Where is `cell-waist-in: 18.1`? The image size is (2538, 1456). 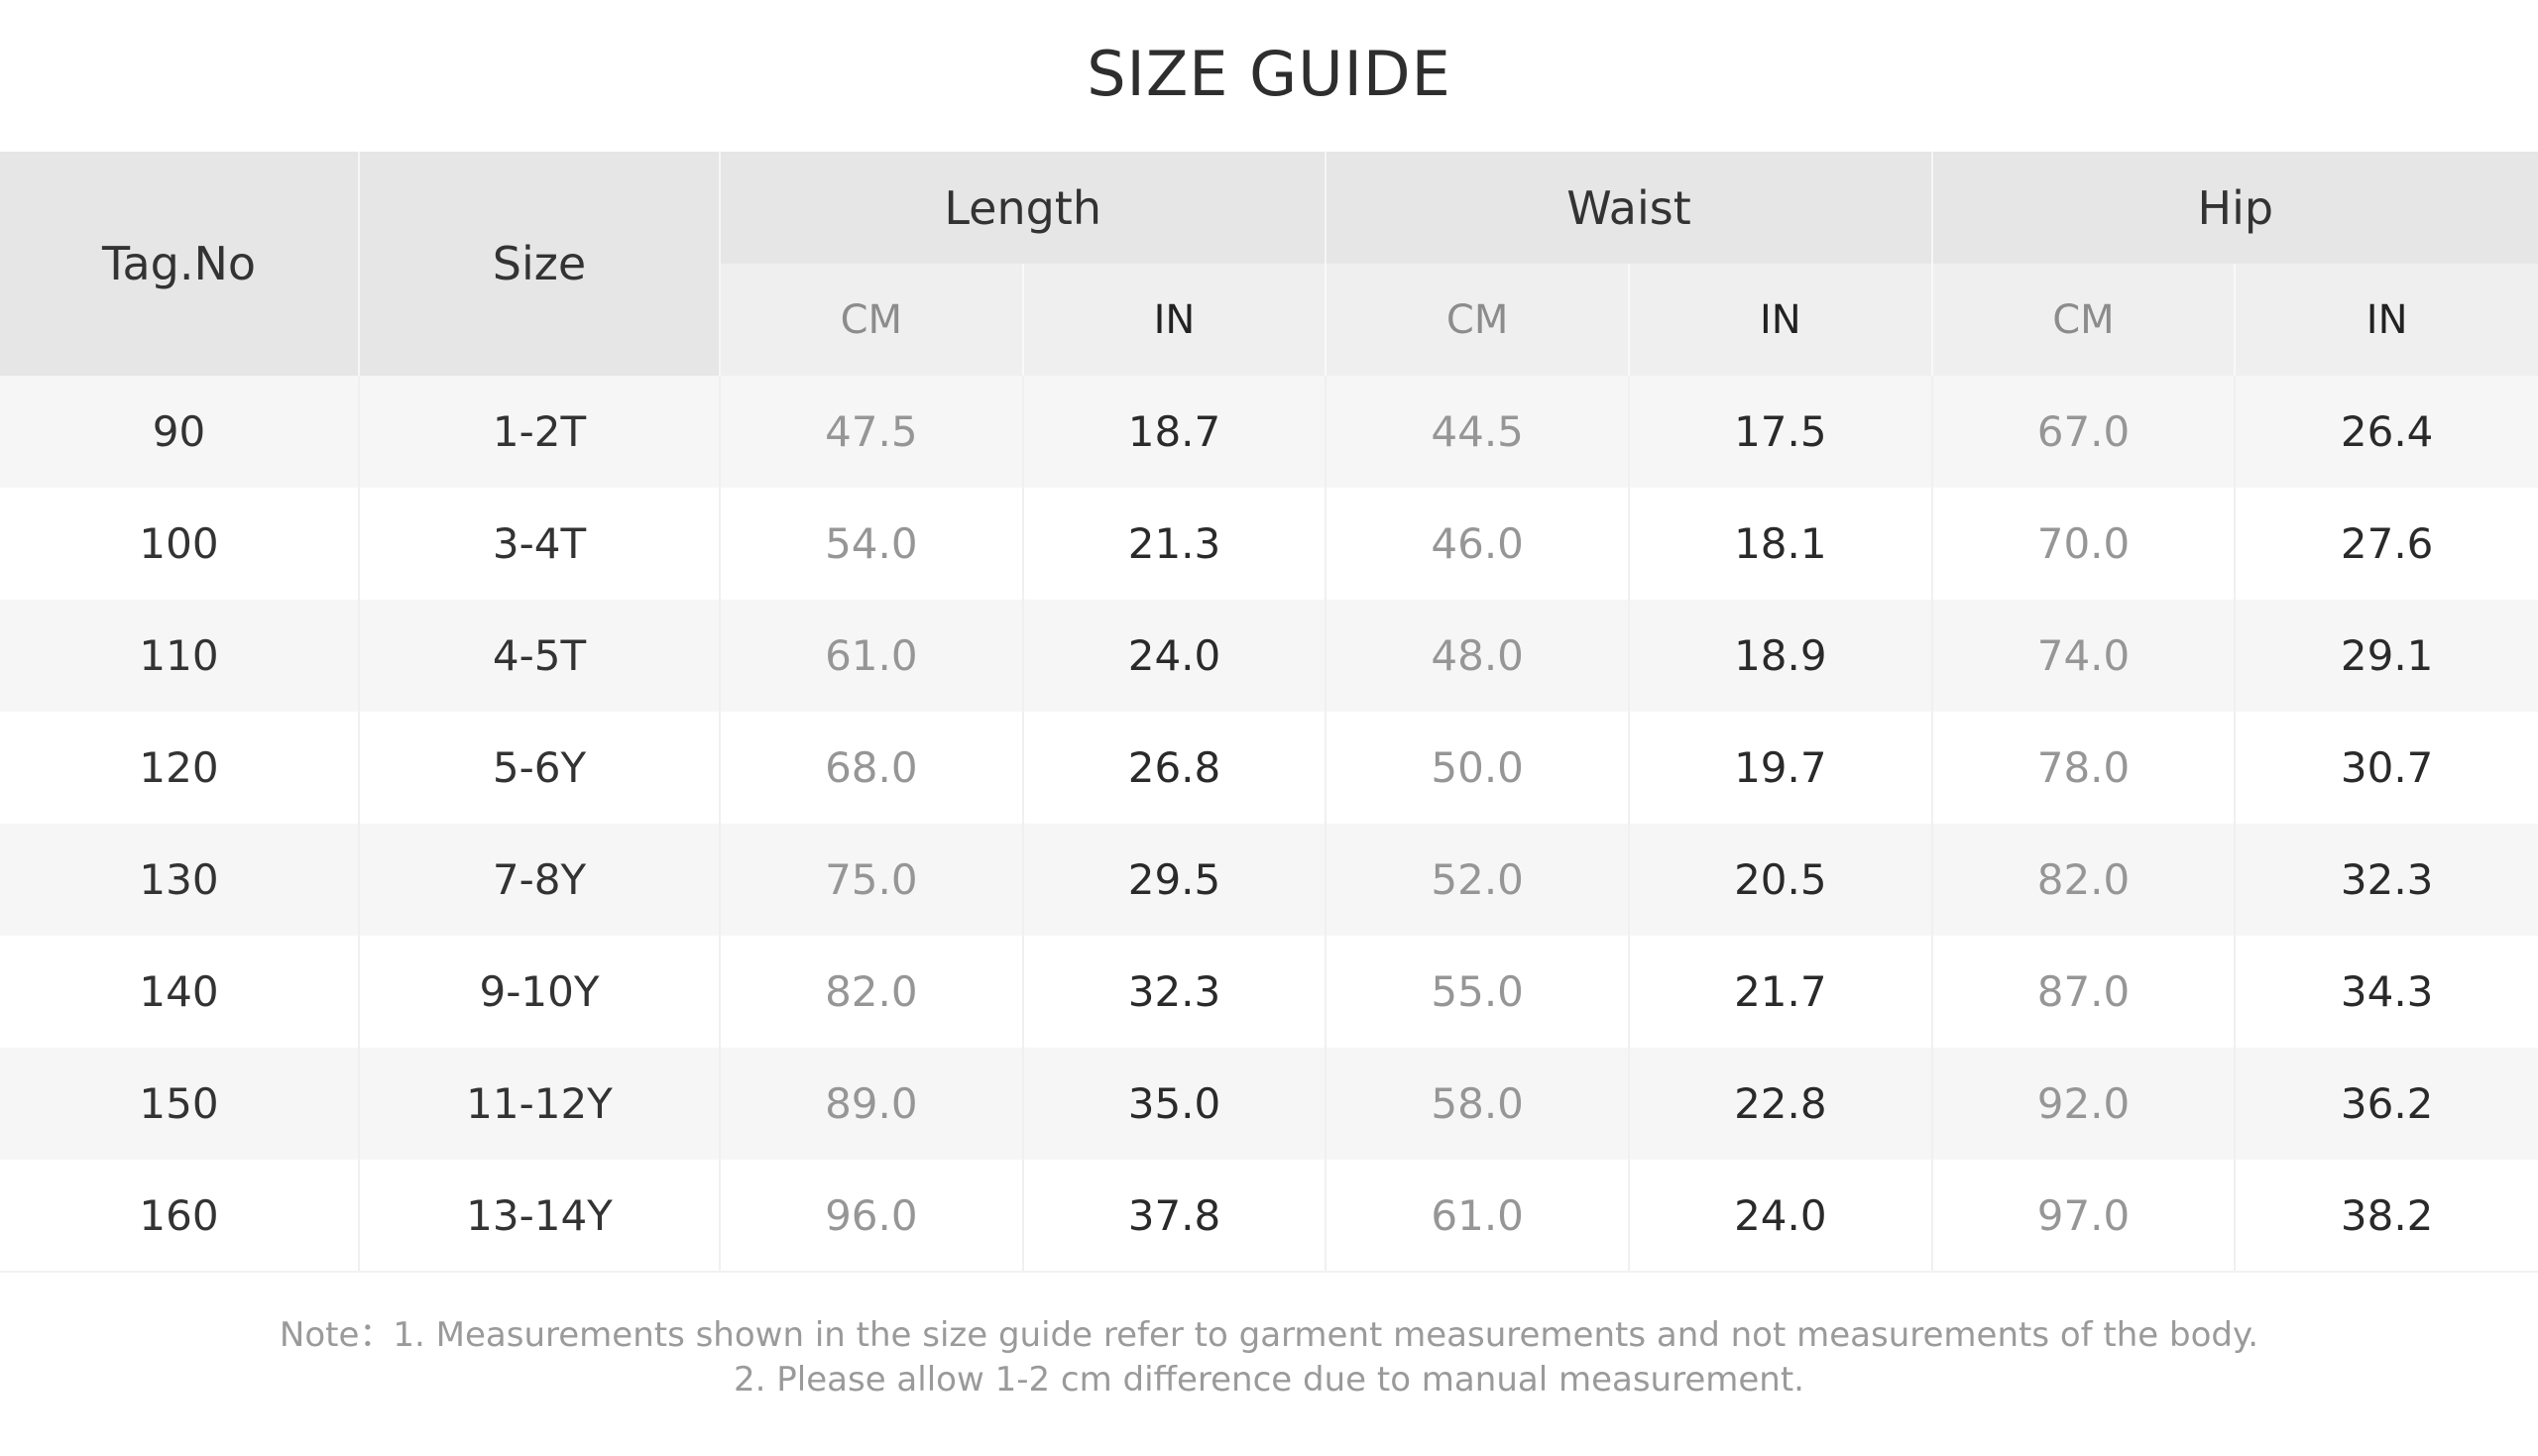 cell-waist-in: 18.1 is located at coordinates (1780, 544).